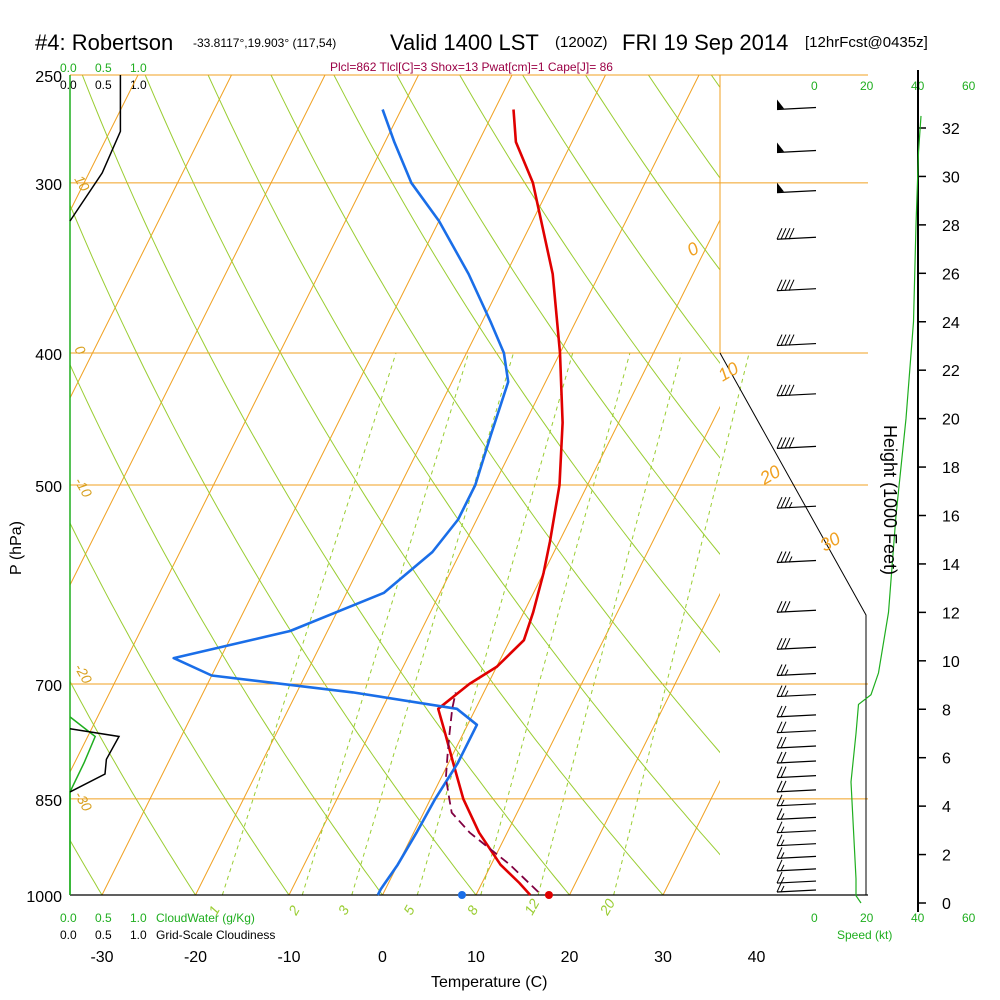  What do you see at coordinates (104, 42) in the screenshot?
I see `station-title: #4: Robertson` at bounding box center [104, 42].